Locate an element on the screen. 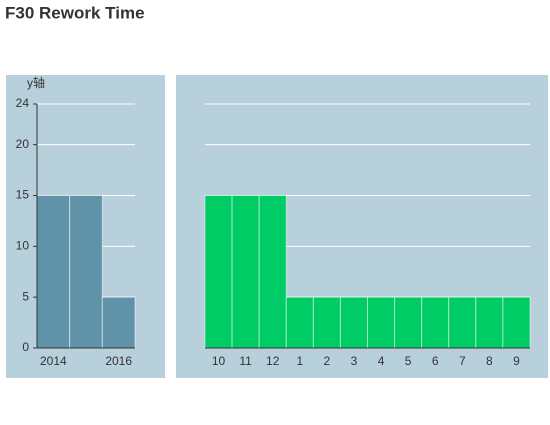  y-tick-label: 15 is located at coordinates (23, 195).